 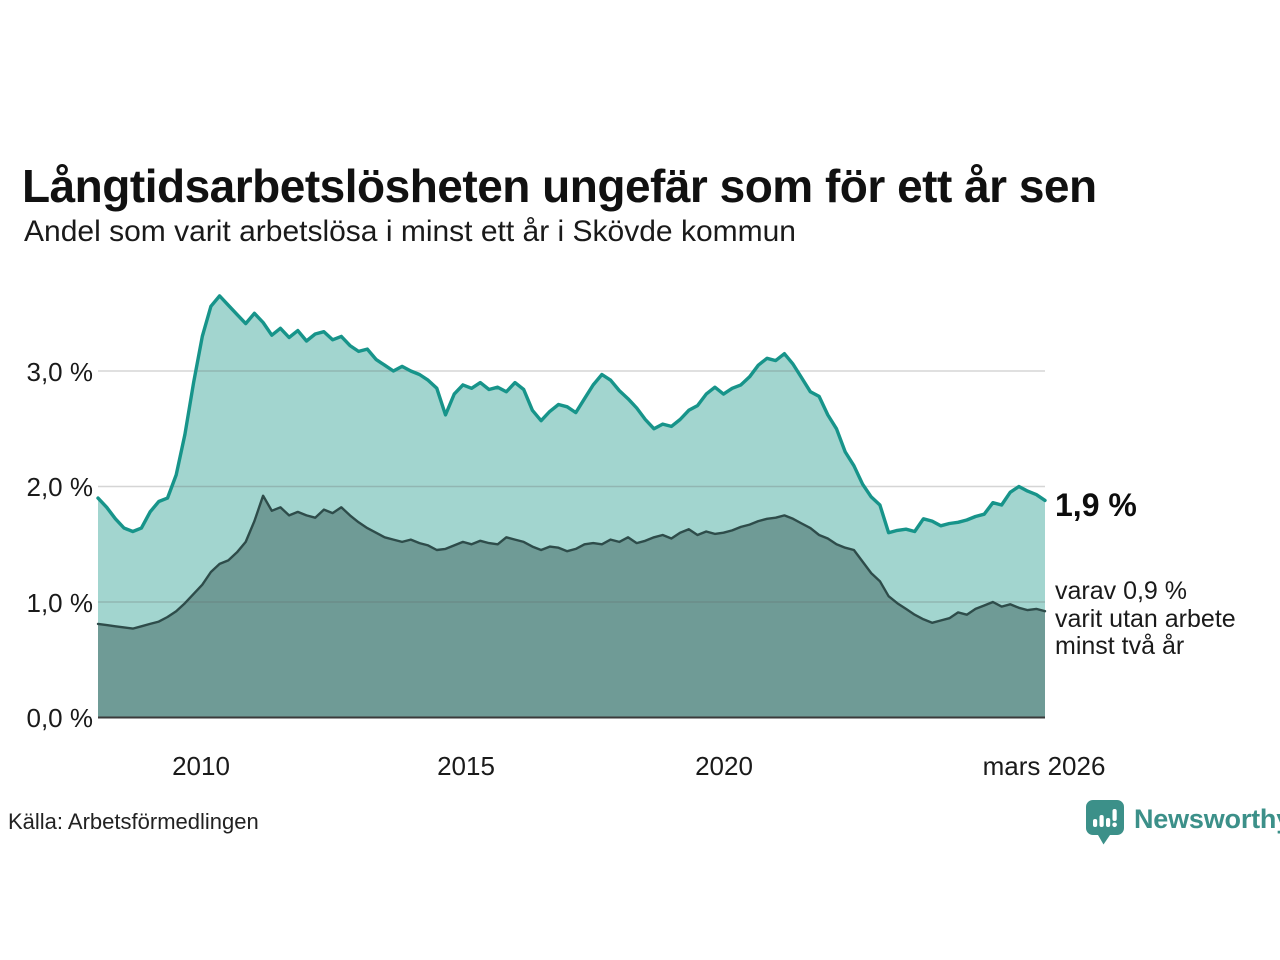 I want to click on x-axis-tick-2015: 2015, so click(x=466, y=766).